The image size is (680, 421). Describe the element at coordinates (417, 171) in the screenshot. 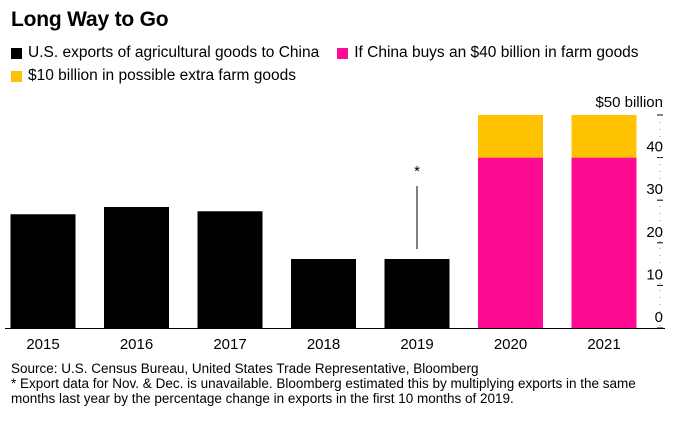

I see `annotation-marker: *` at that location.